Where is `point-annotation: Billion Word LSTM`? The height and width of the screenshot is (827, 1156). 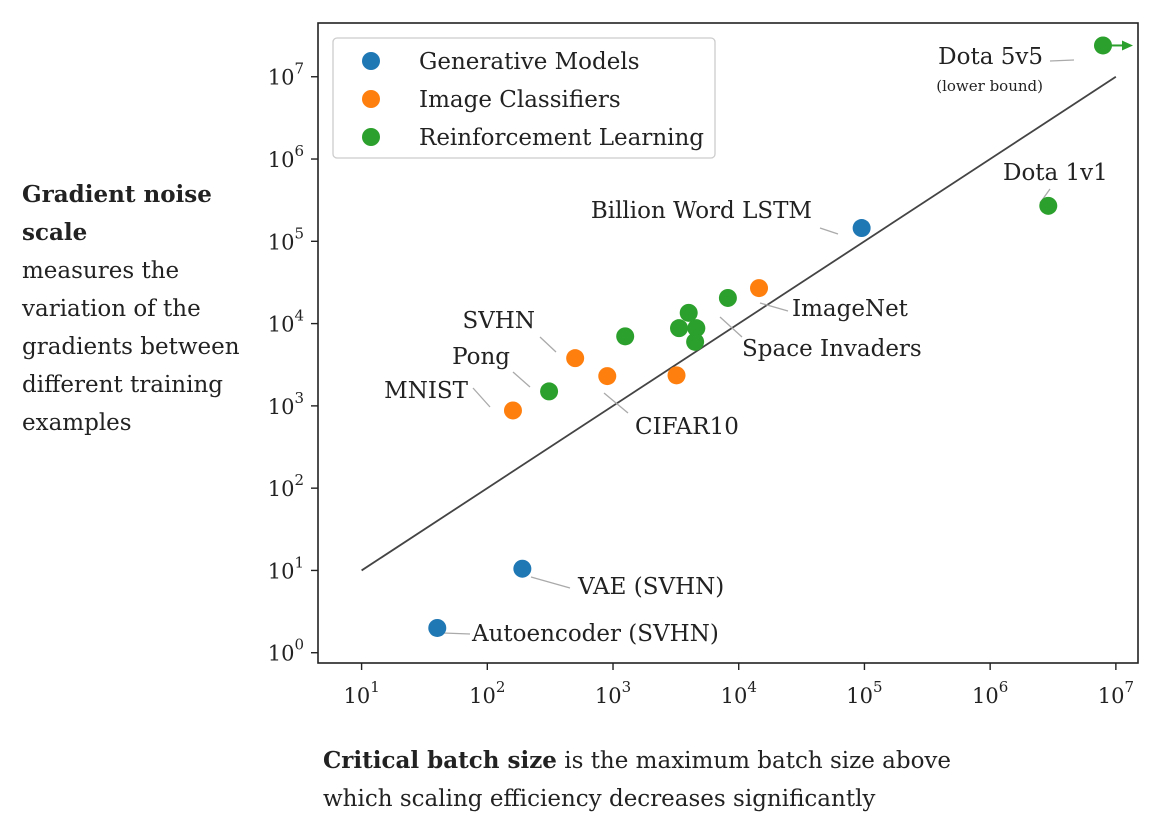 point-annotation: Billion Word LSTM is located at coordinates (701, 211).